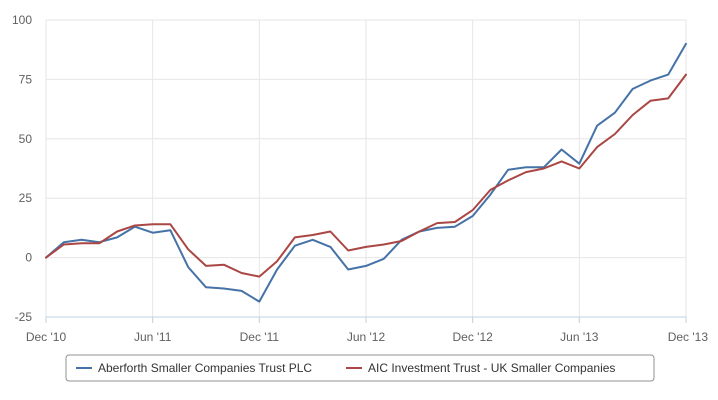 Image resolution: width=718 pixels, height=400 pixels. I want to click on y-tick-label: 0, so click(28, 258).